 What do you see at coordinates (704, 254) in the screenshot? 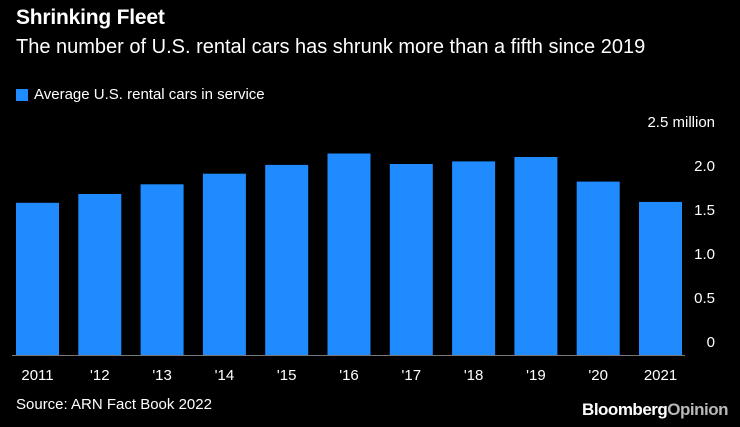
I see `y-tick-label: 1.0` at bounding box center [704, 254].